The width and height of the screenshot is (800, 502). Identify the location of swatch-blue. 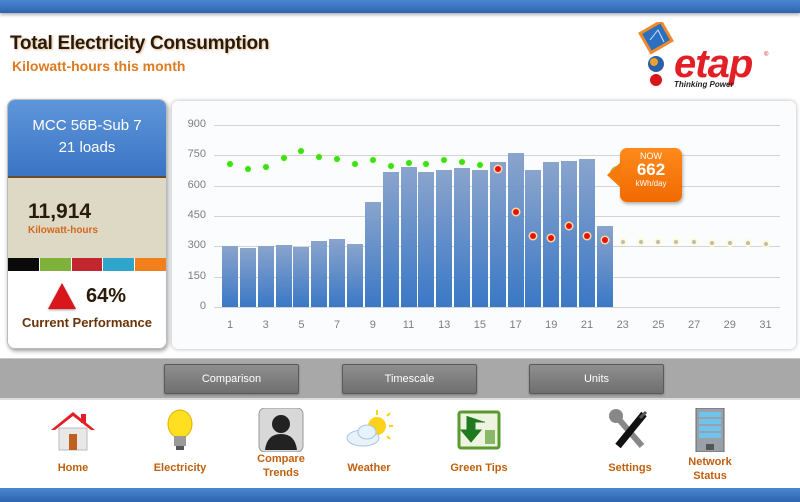
(119, 264).